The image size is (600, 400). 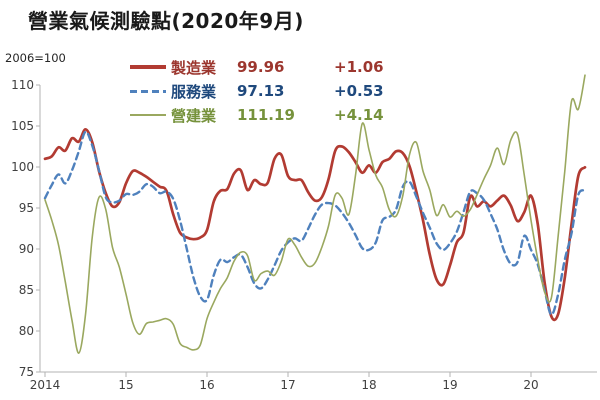 What do you see at coordinates (449, 385) in the screenshot?
I see `x-axis-label: 19` at bounding box center [449, 385].